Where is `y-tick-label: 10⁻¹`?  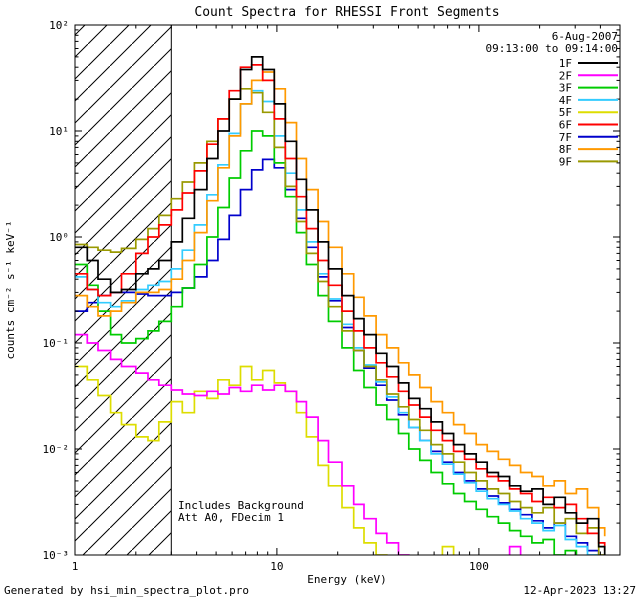
y-tick-label: 10⁻¹ is located at coordinates (56, 343).